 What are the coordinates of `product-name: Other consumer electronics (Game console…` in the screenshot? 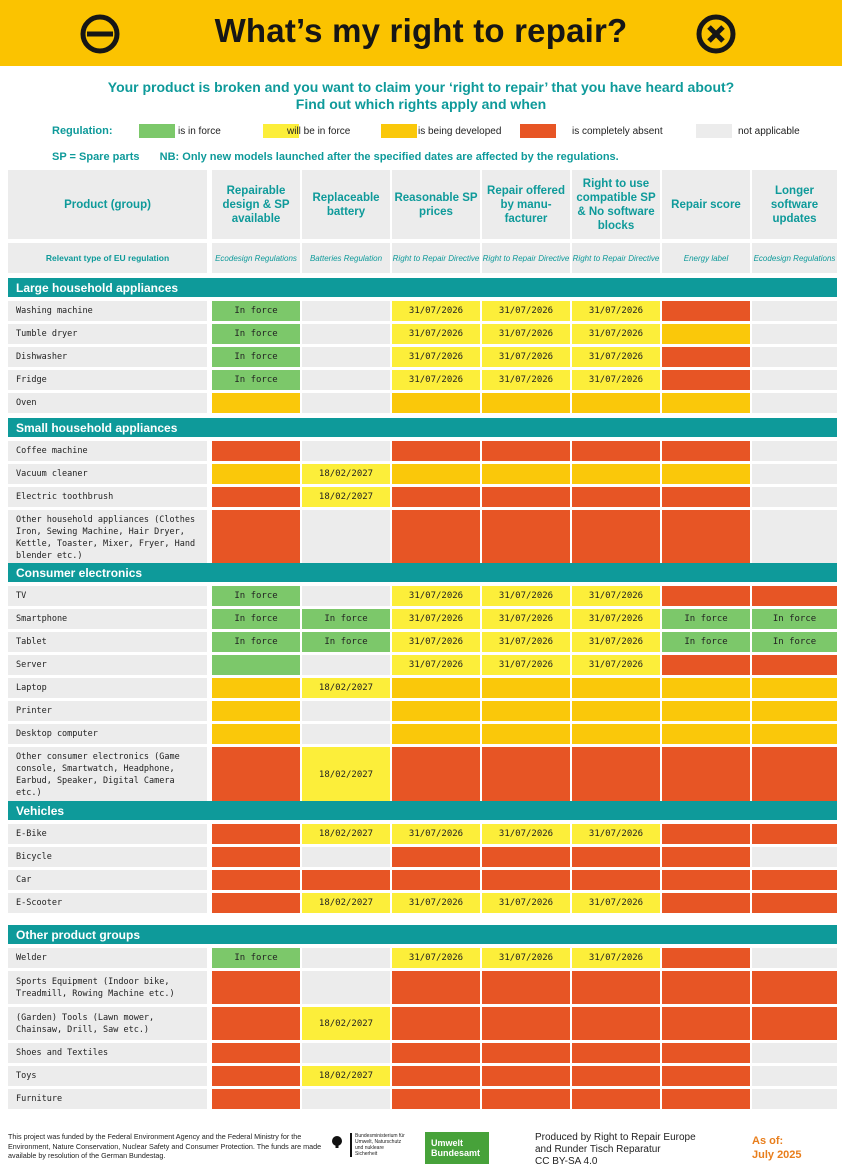 It's located at (107, 775).